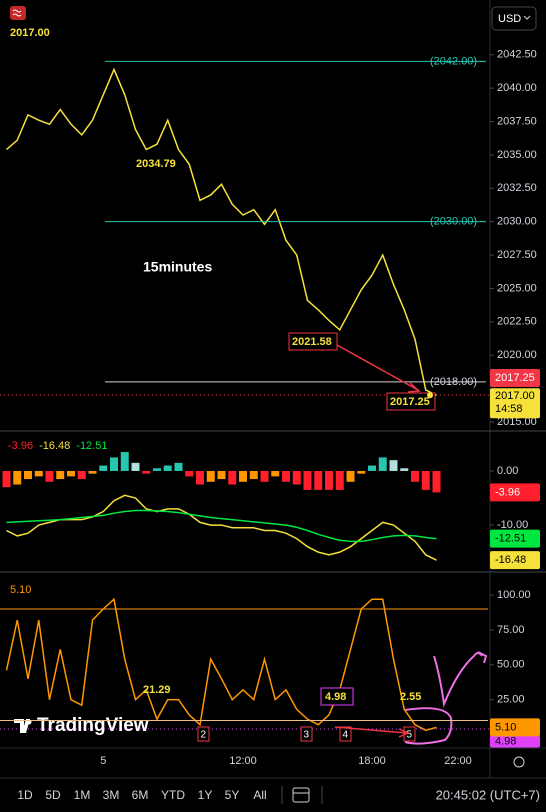 This screenshot has width=546, height=812. I want to click on range-button: 5D, so click(53, 795).